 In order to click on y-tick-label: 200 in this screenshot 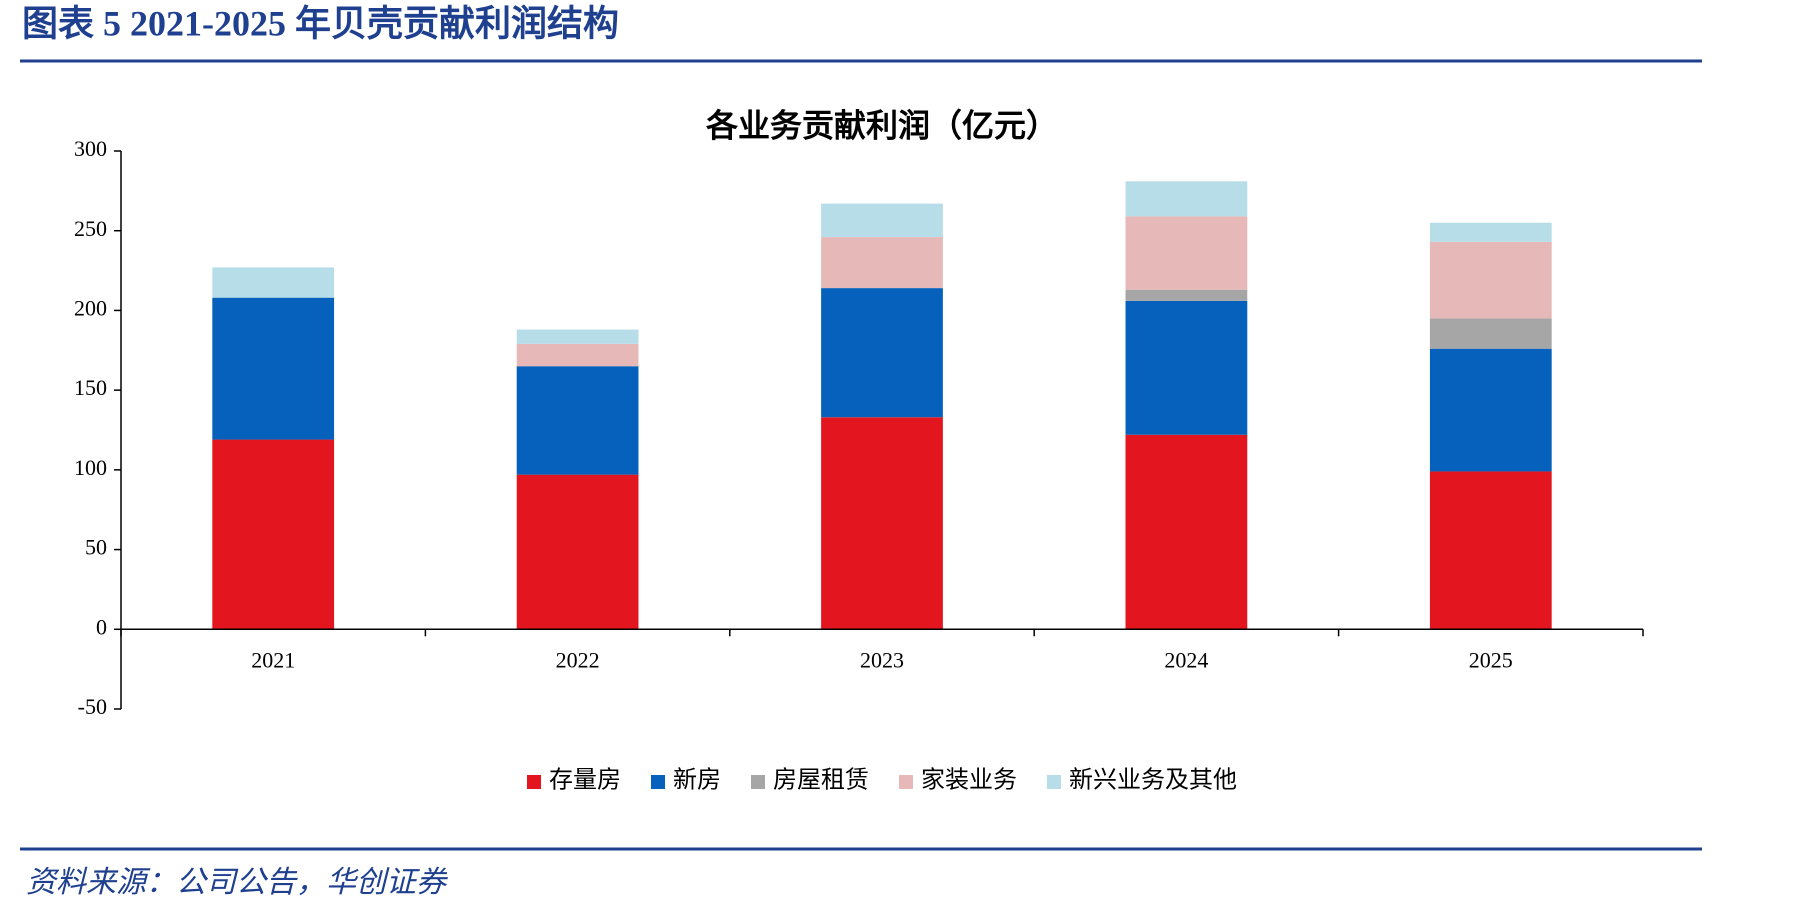, I will do `click(90, 307)`.